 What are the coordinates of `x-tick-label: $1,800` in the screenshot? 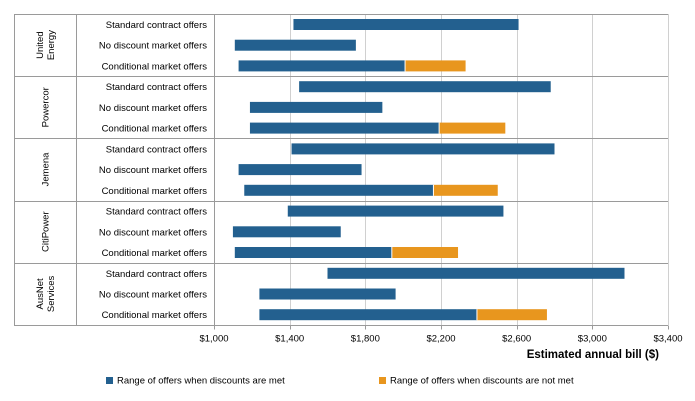 It's located at (365, 339).